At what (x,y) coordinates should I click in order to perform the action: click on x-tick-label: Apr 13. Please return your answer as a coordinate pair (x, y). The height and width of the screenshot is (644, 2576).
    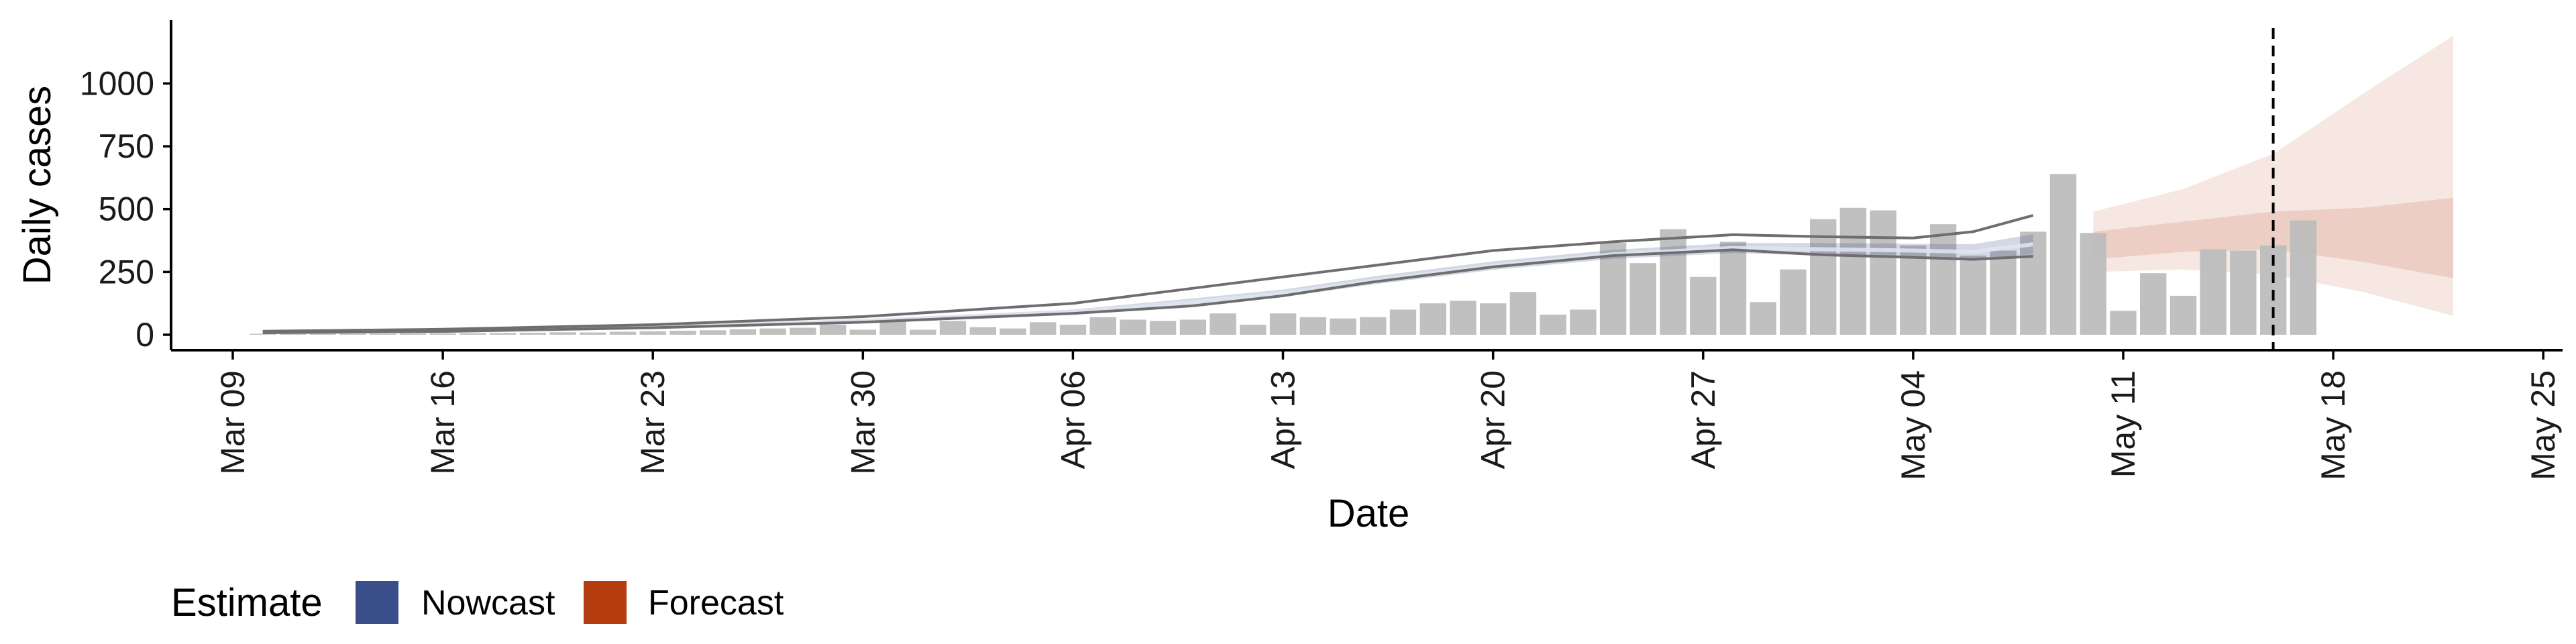
    Looking at the image, I should click on (1283, 419).